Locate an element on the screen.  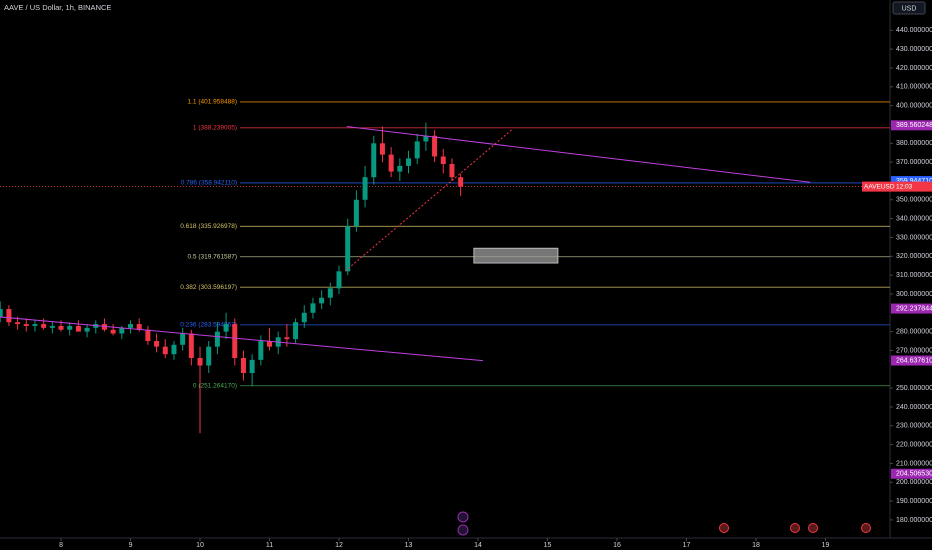
price-label: 204.506530 is located at coordinates (914, 474).